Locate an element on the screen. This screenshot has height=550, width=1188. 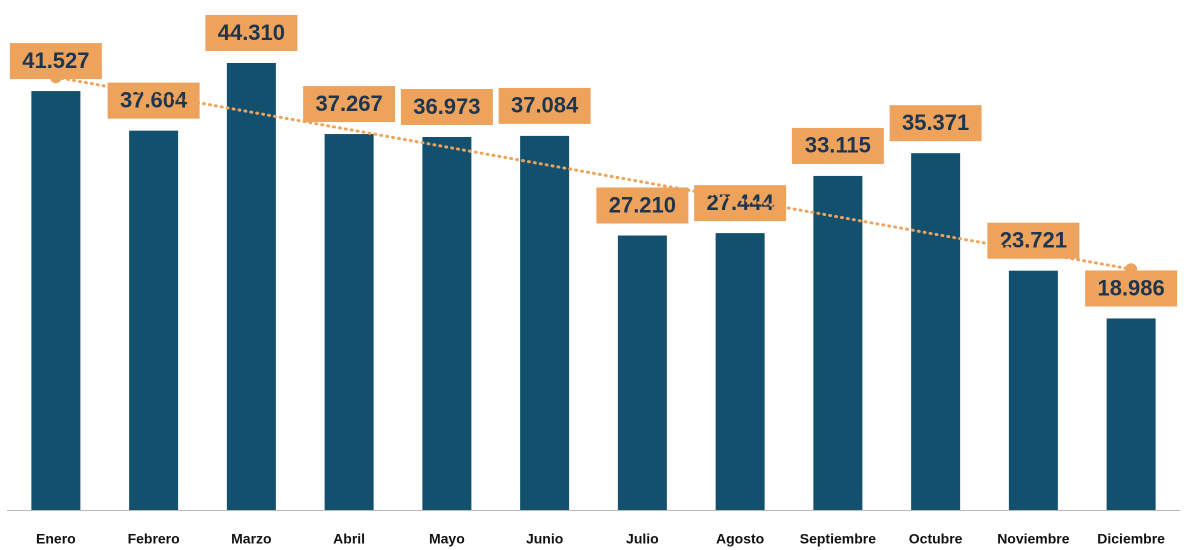
data-label: 37.084 is located at coordinates (545, 105).